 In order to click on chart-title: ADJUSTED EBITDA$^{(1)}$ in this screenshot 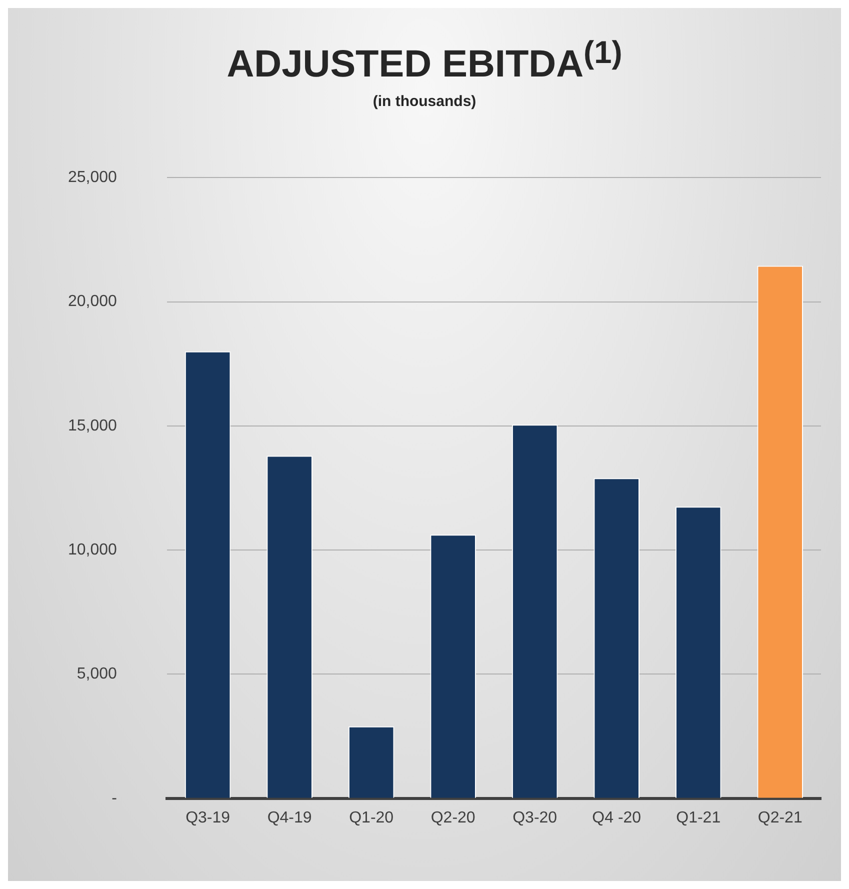, I will do `click(425, 60)`.